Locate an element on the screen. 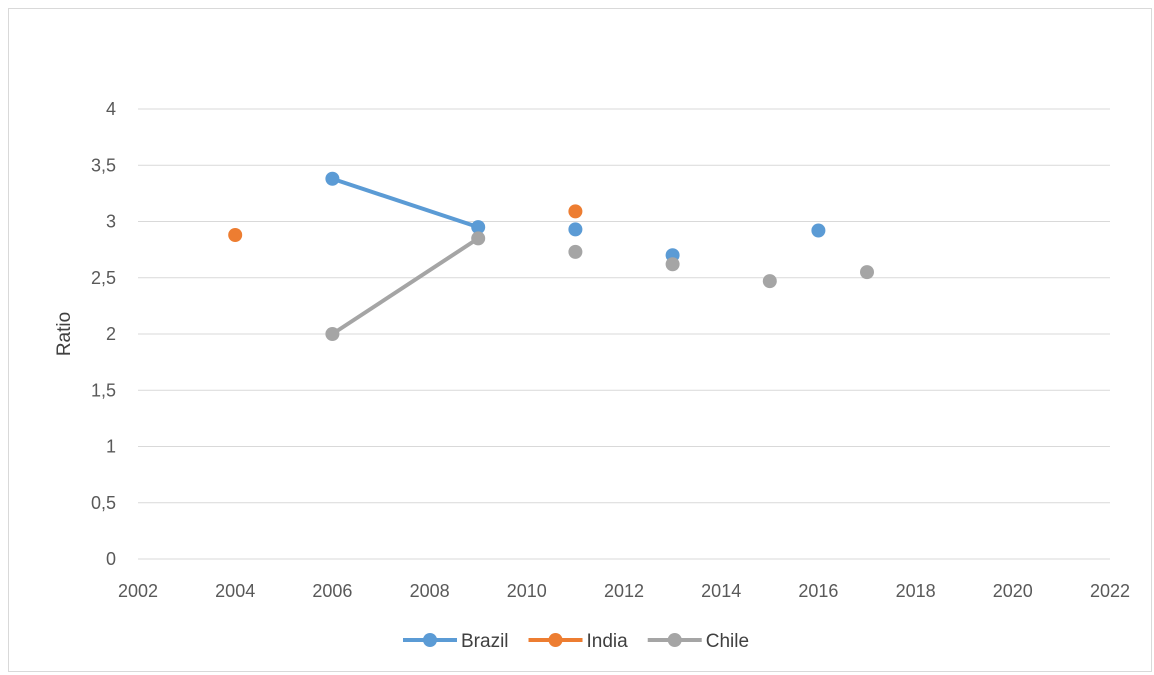  y-tick-label: 3 is located at coordinates (111, 222).